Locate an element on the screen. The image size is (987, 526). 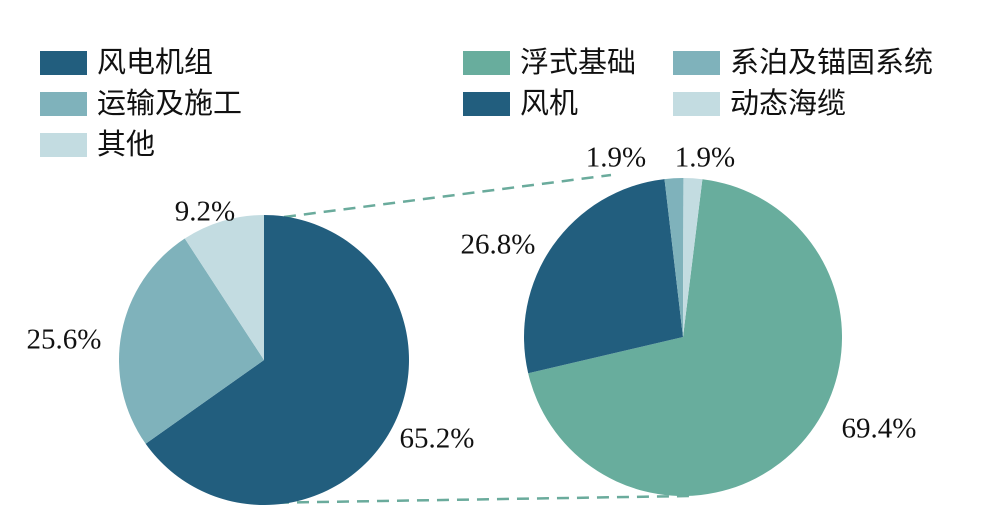
legend-item-wind-turbine-unit: 风电机组 is located at coordinates (126, 63).